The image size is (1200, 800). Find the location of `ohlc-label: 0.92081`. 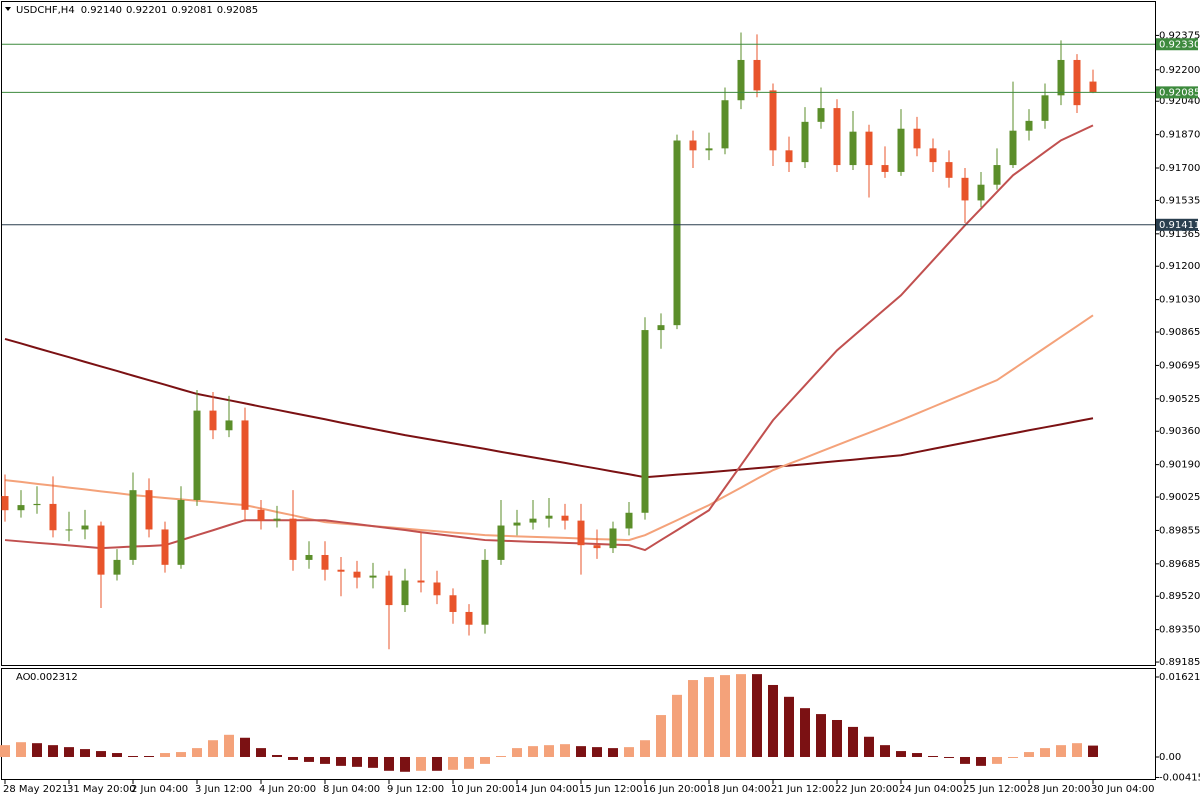

ohlc-label: 0.92081 is located at coordinates (191, 10).